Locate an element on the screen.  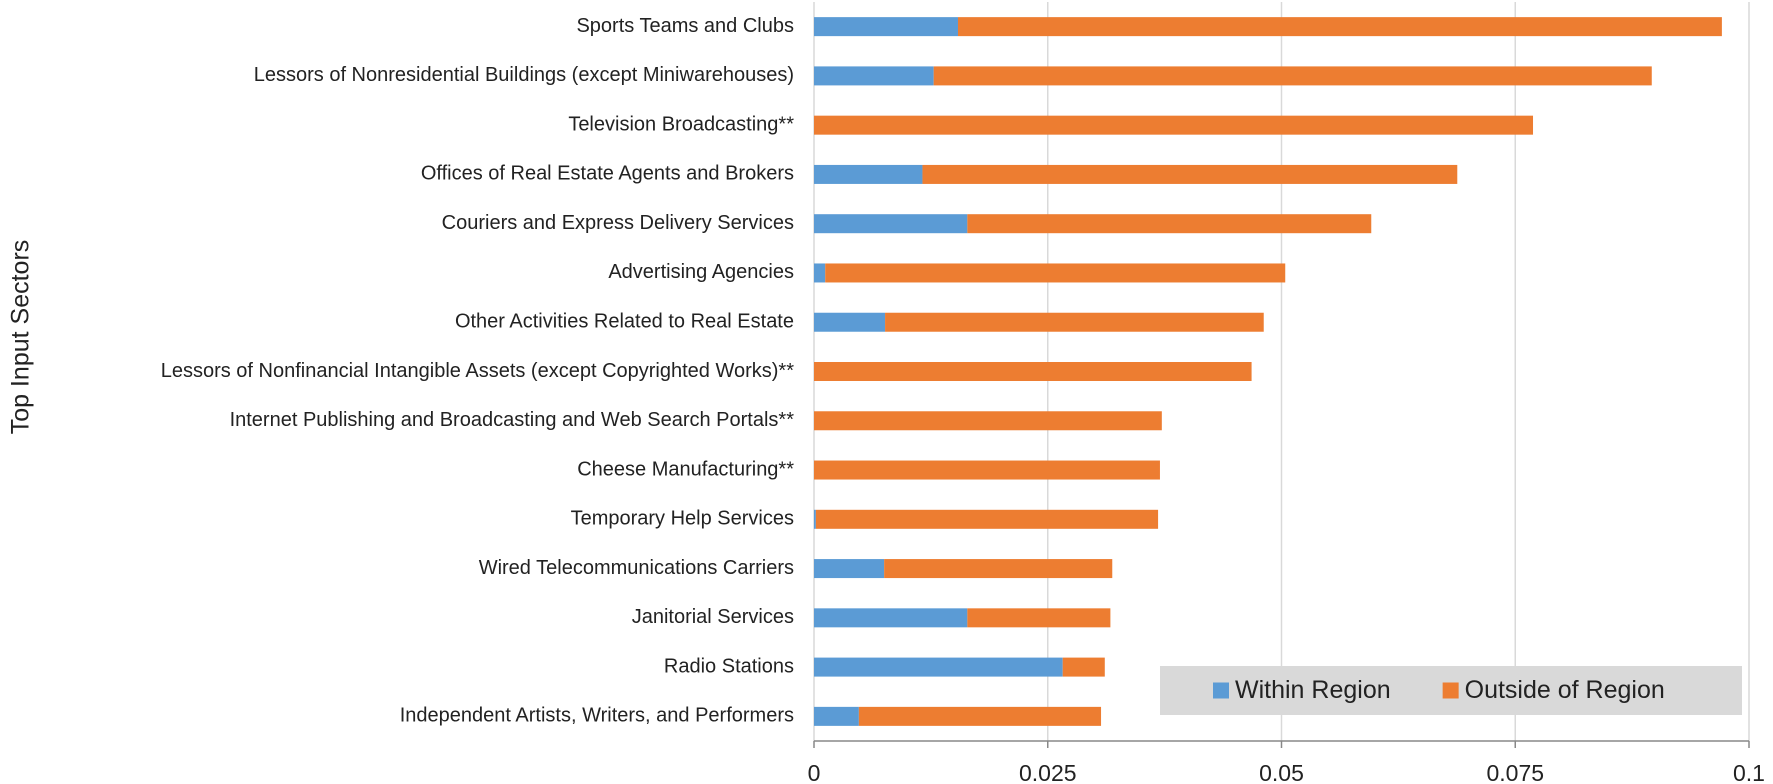
y-tick-label: Temporary Help Services is located at coordinates (682, 519).